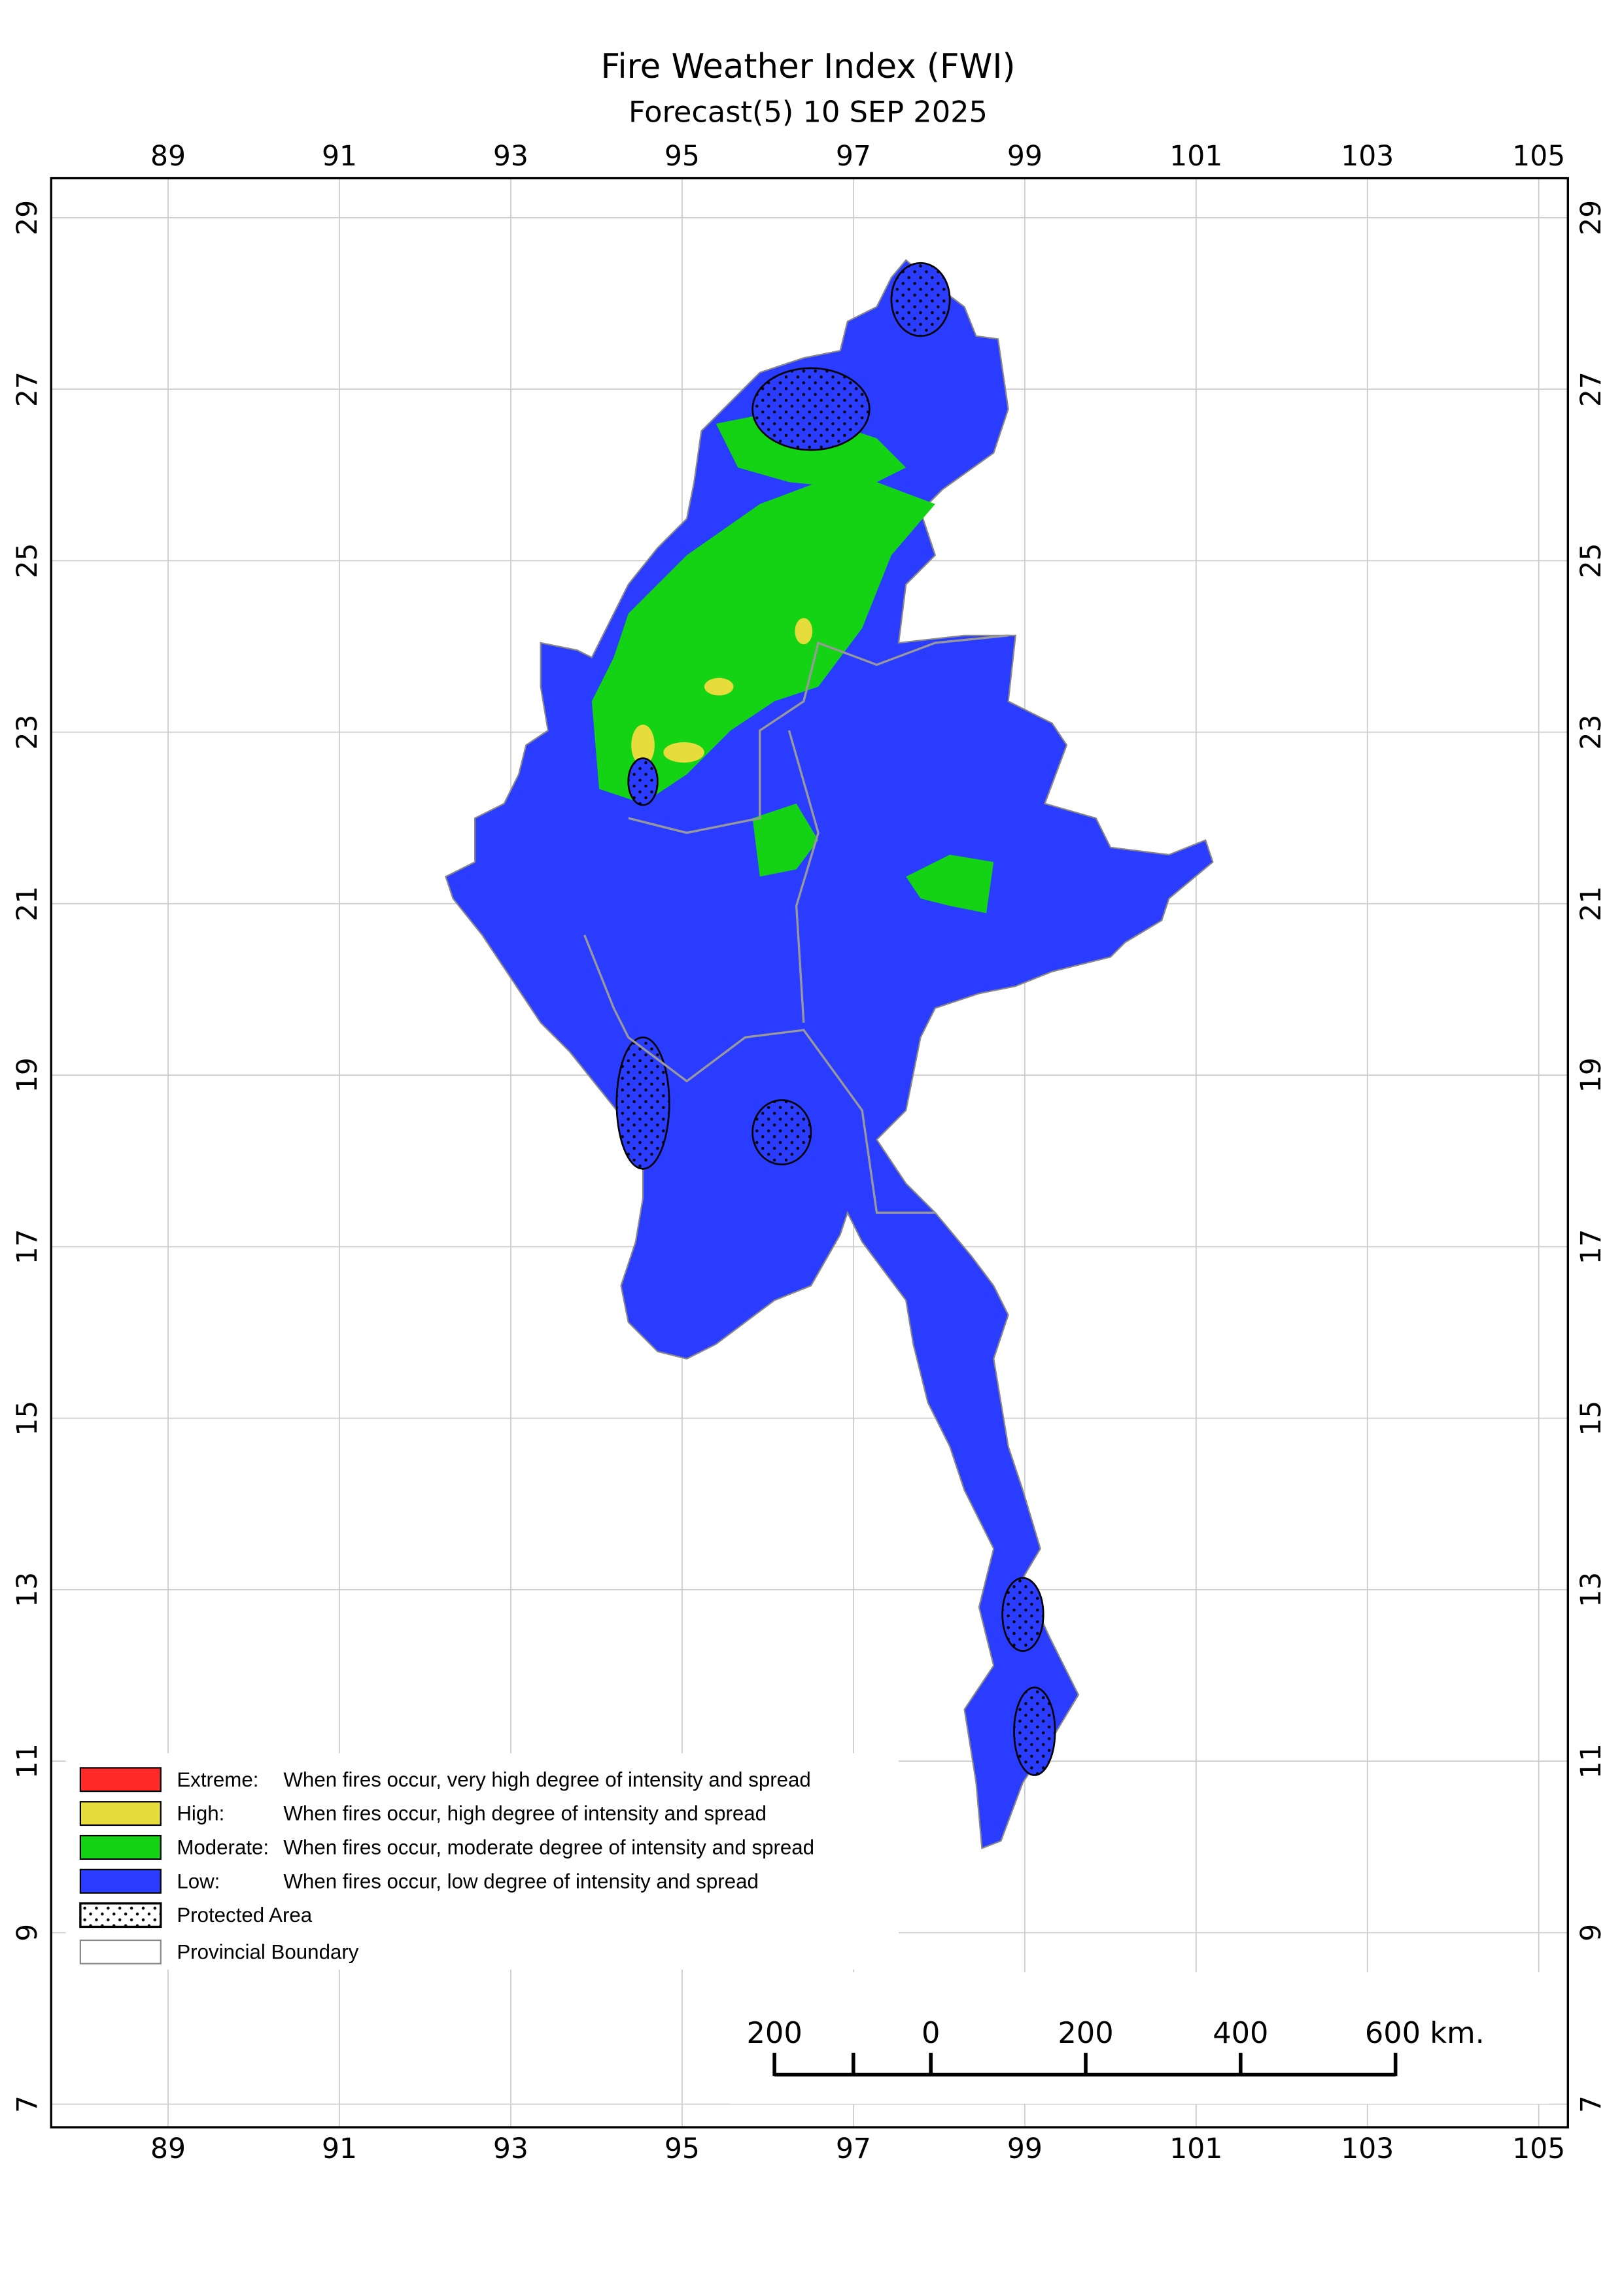 The width and height of the screenshot is (1622, 2296). What do you see at coordinates (198, 1881) in the screenshot?
I see `legend-label: Low:` at bounding box center [198, 1881].